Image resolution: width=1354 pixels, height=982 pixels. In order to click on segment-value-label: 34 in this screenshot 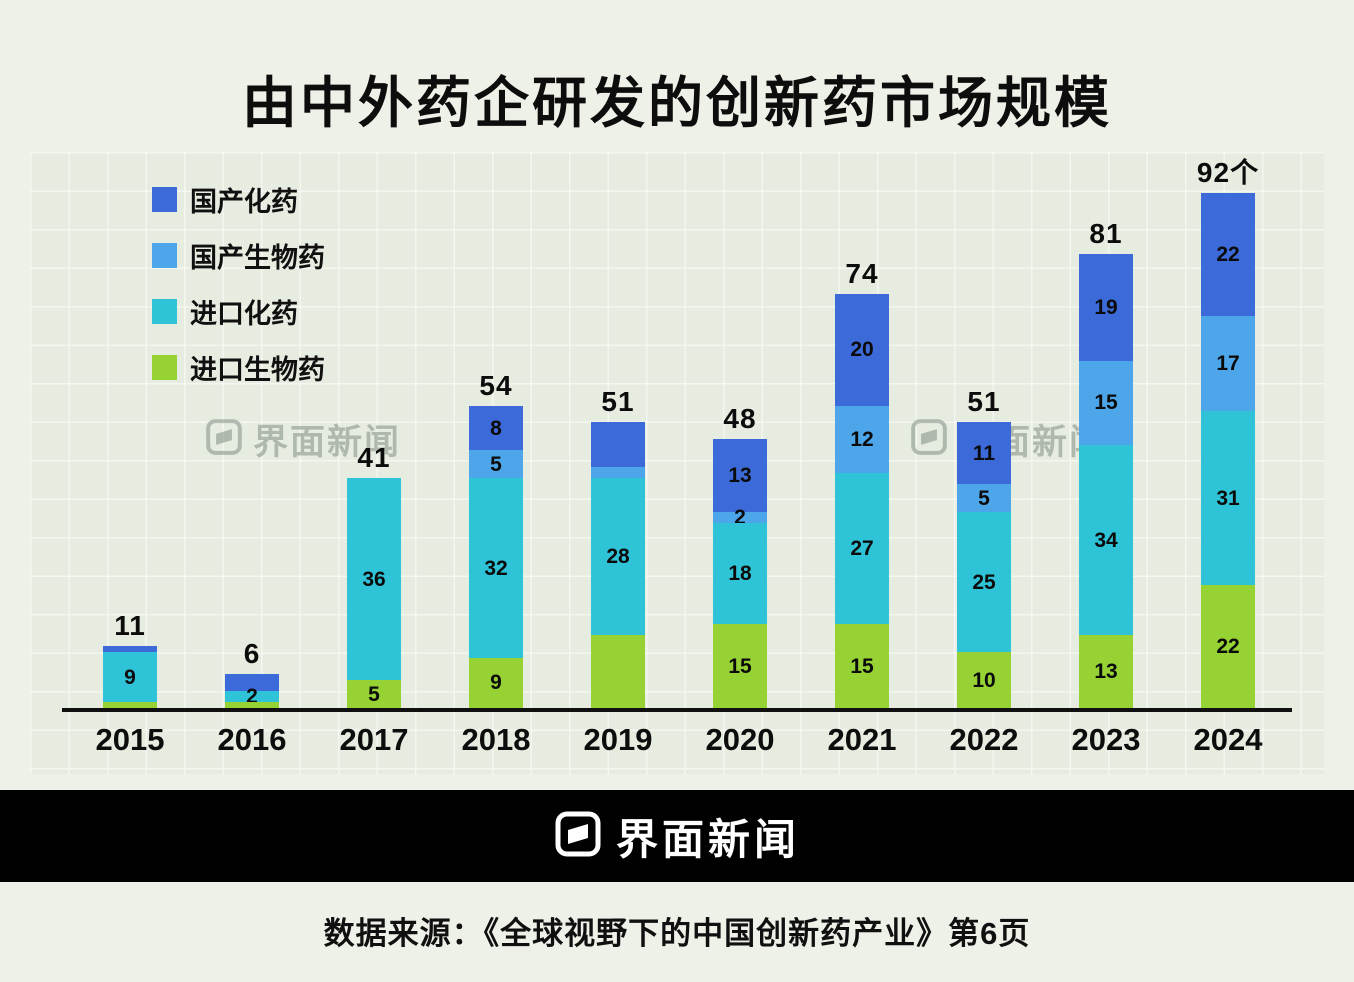, I will do `click(1106, 540)`.